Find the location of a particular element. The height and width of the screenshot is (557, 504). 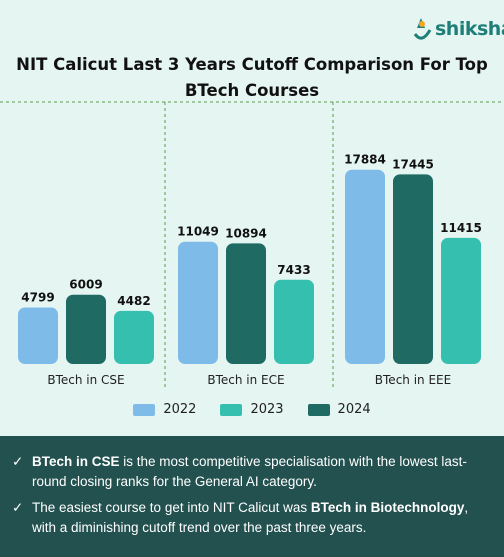

bar-value-label: 11049 is located at coordinates (198, 232).